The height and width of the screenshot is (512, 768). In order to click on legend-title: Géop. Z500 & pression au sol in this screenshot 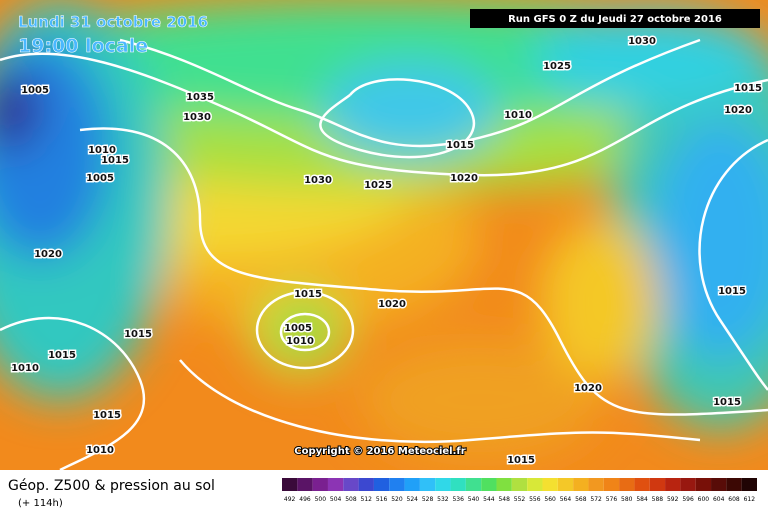, I will do `click(111, 486)`.